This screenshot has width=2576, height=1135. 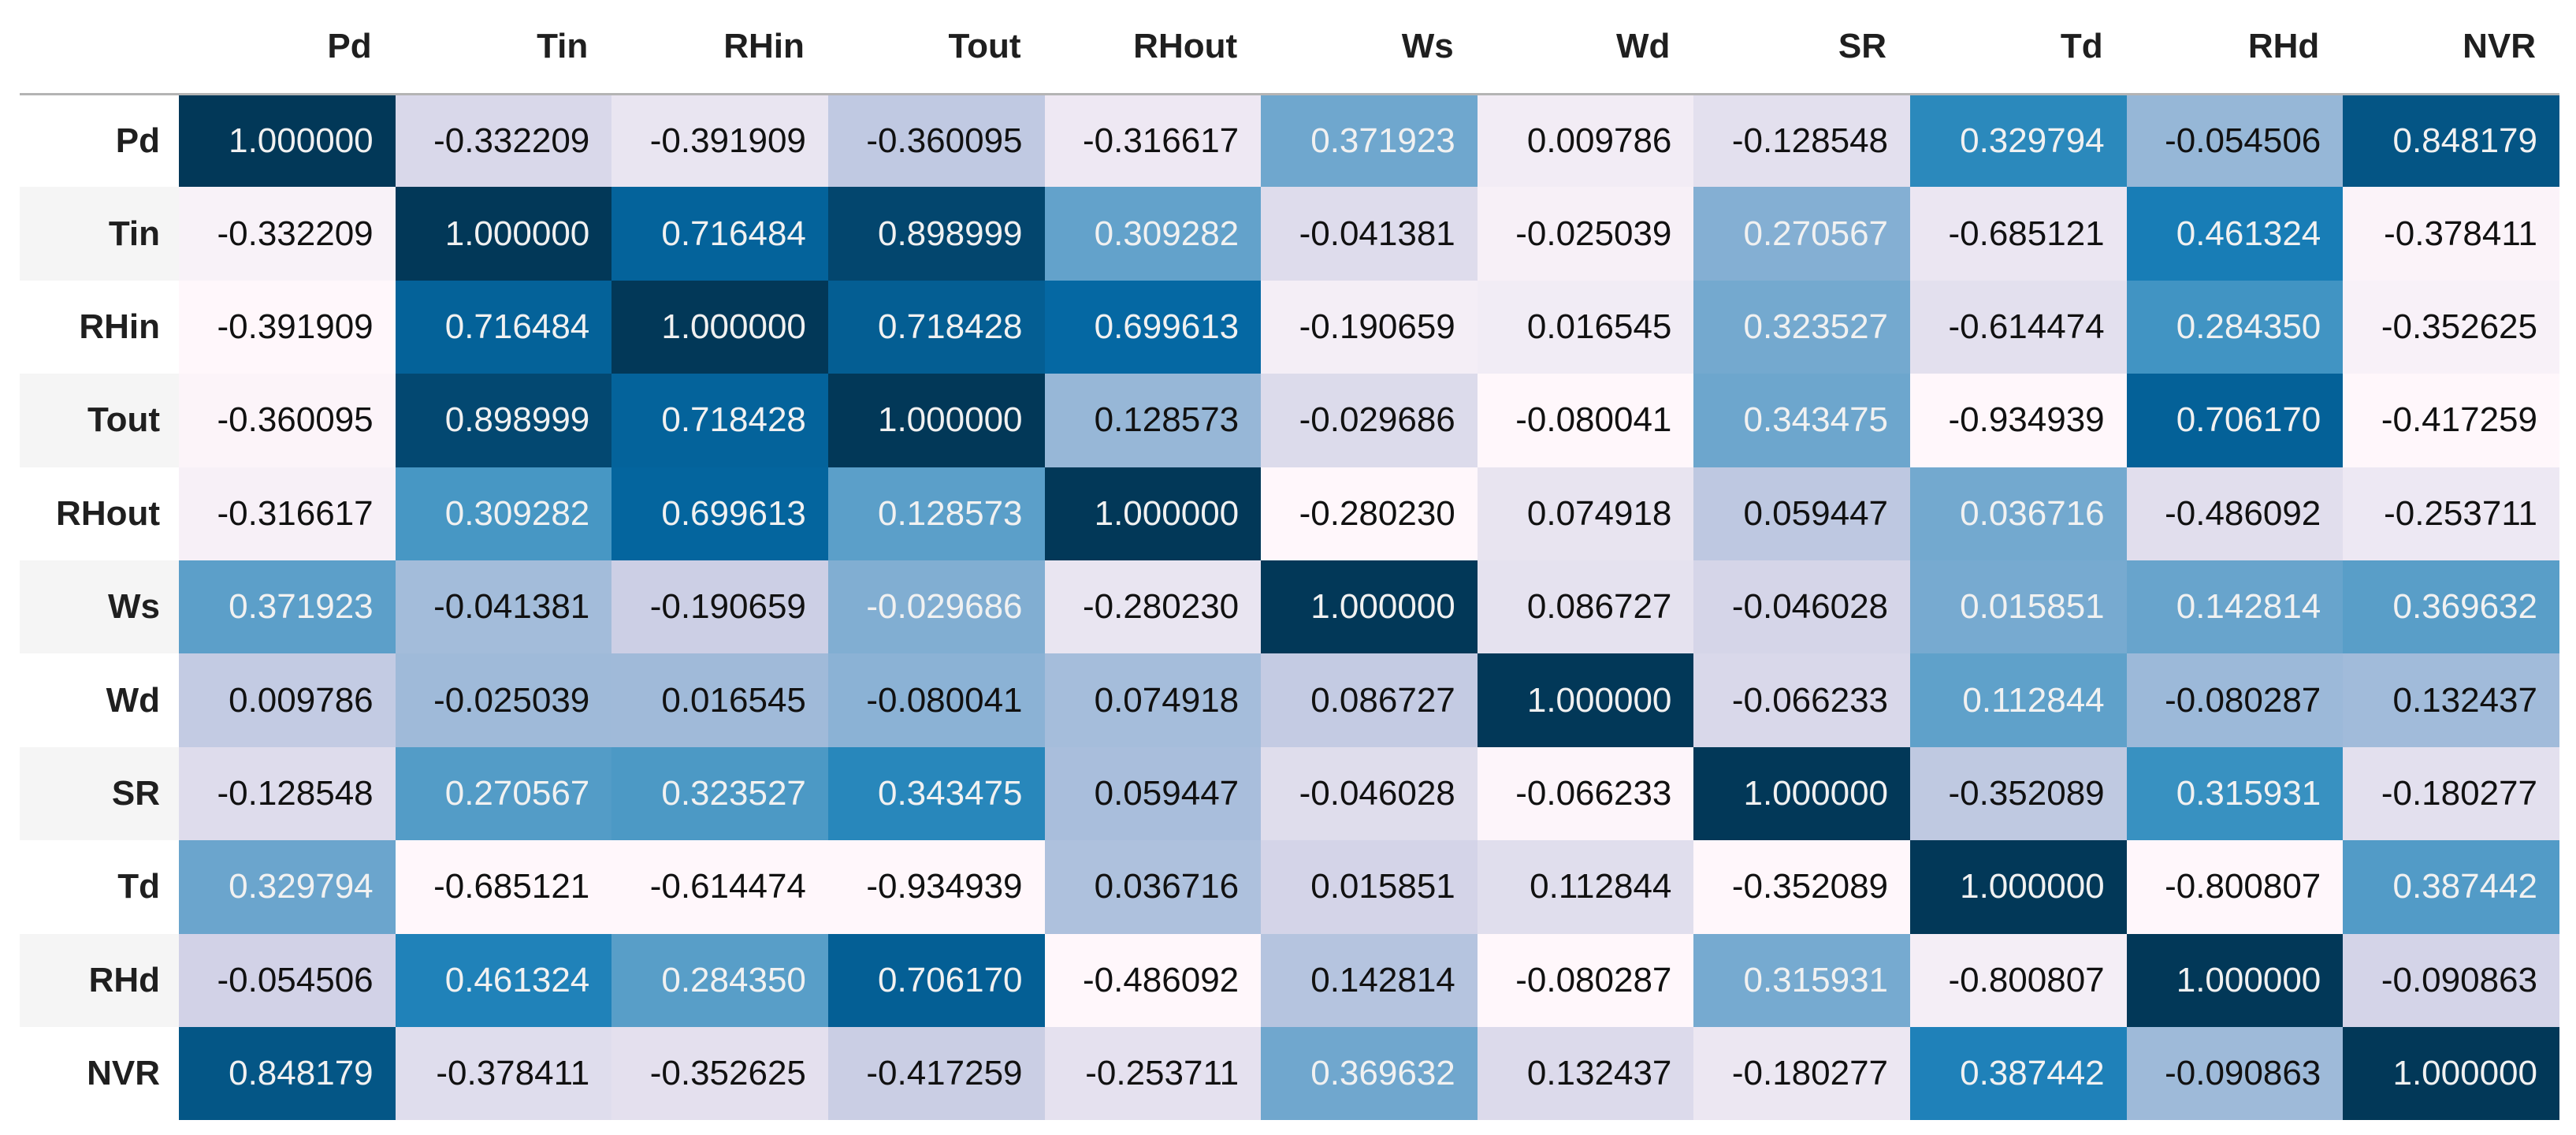 What do you see at coordinates (719, 327) in the screenshot?
I see `cell-RHin-RHin: 1.000000` at bounding box center [719, 327].